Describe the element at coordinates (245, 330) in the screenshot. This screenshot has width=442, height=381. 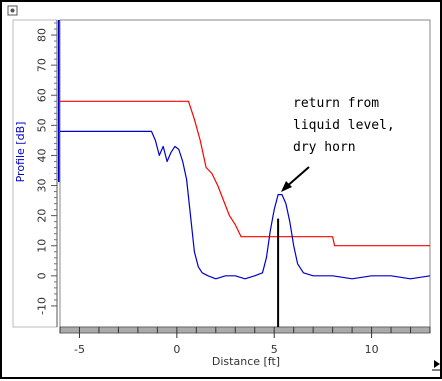
I see `x-axis-bar` at that location.